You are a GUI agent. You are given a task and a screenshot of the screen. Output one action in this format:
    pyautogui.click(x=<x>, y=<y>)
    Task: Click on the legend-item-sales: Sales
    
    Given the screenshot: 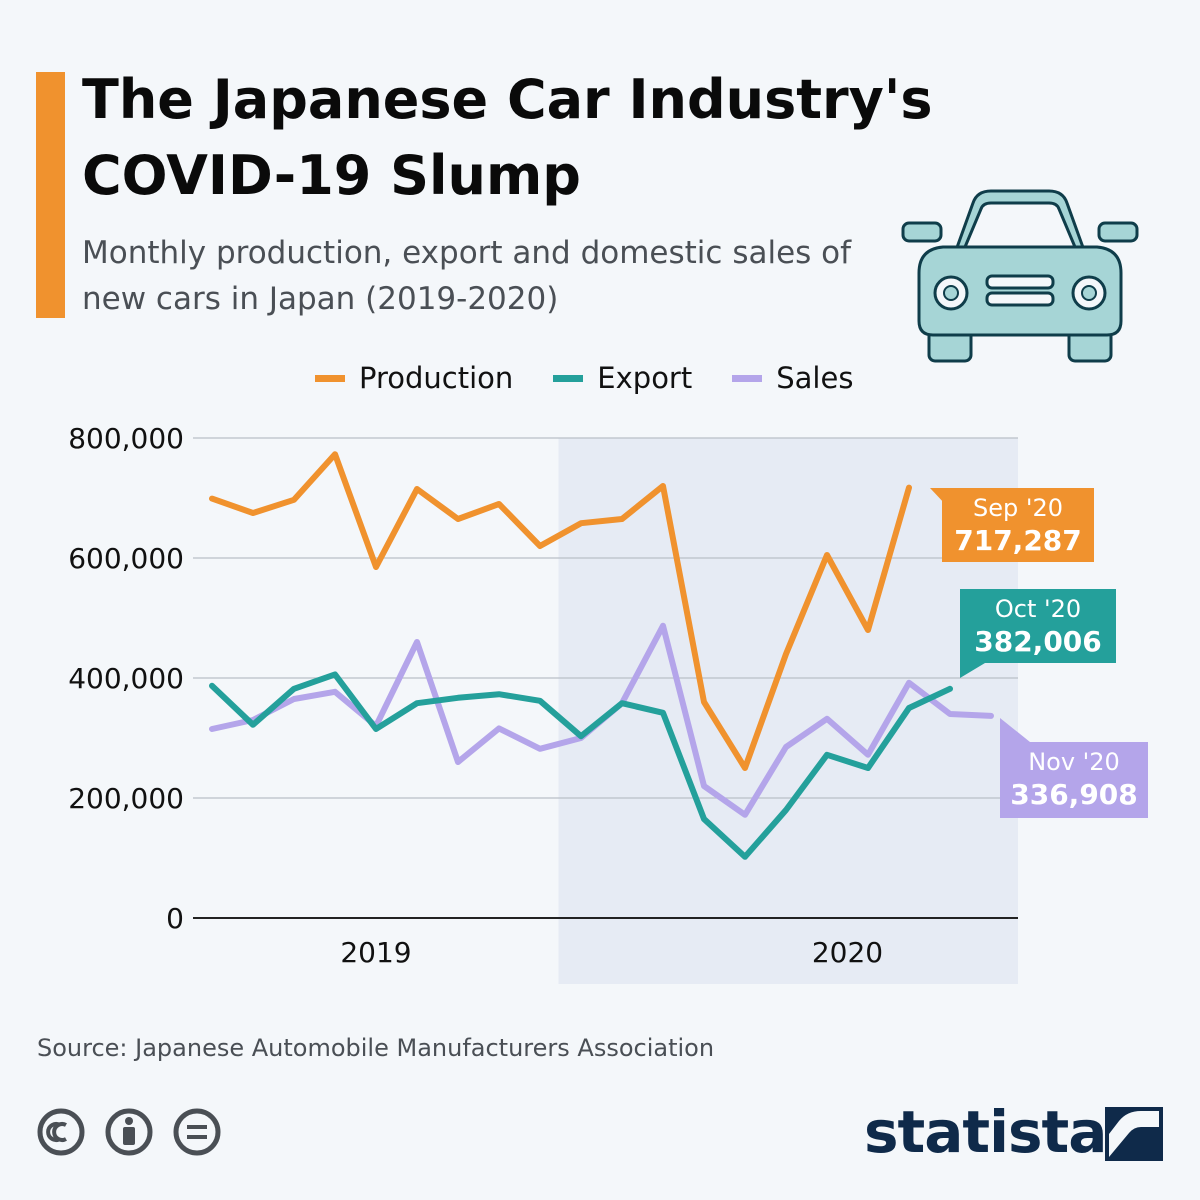 What is the action you would take?
    pyautogui.click(x=792, y=378)
    